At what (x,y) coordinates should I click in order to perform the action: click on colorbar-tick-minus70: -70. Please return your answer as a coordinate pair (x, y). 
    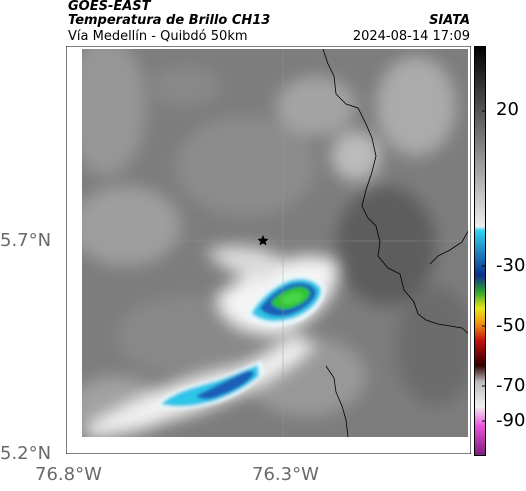
    Looking at the image, I should click on (511, 385).